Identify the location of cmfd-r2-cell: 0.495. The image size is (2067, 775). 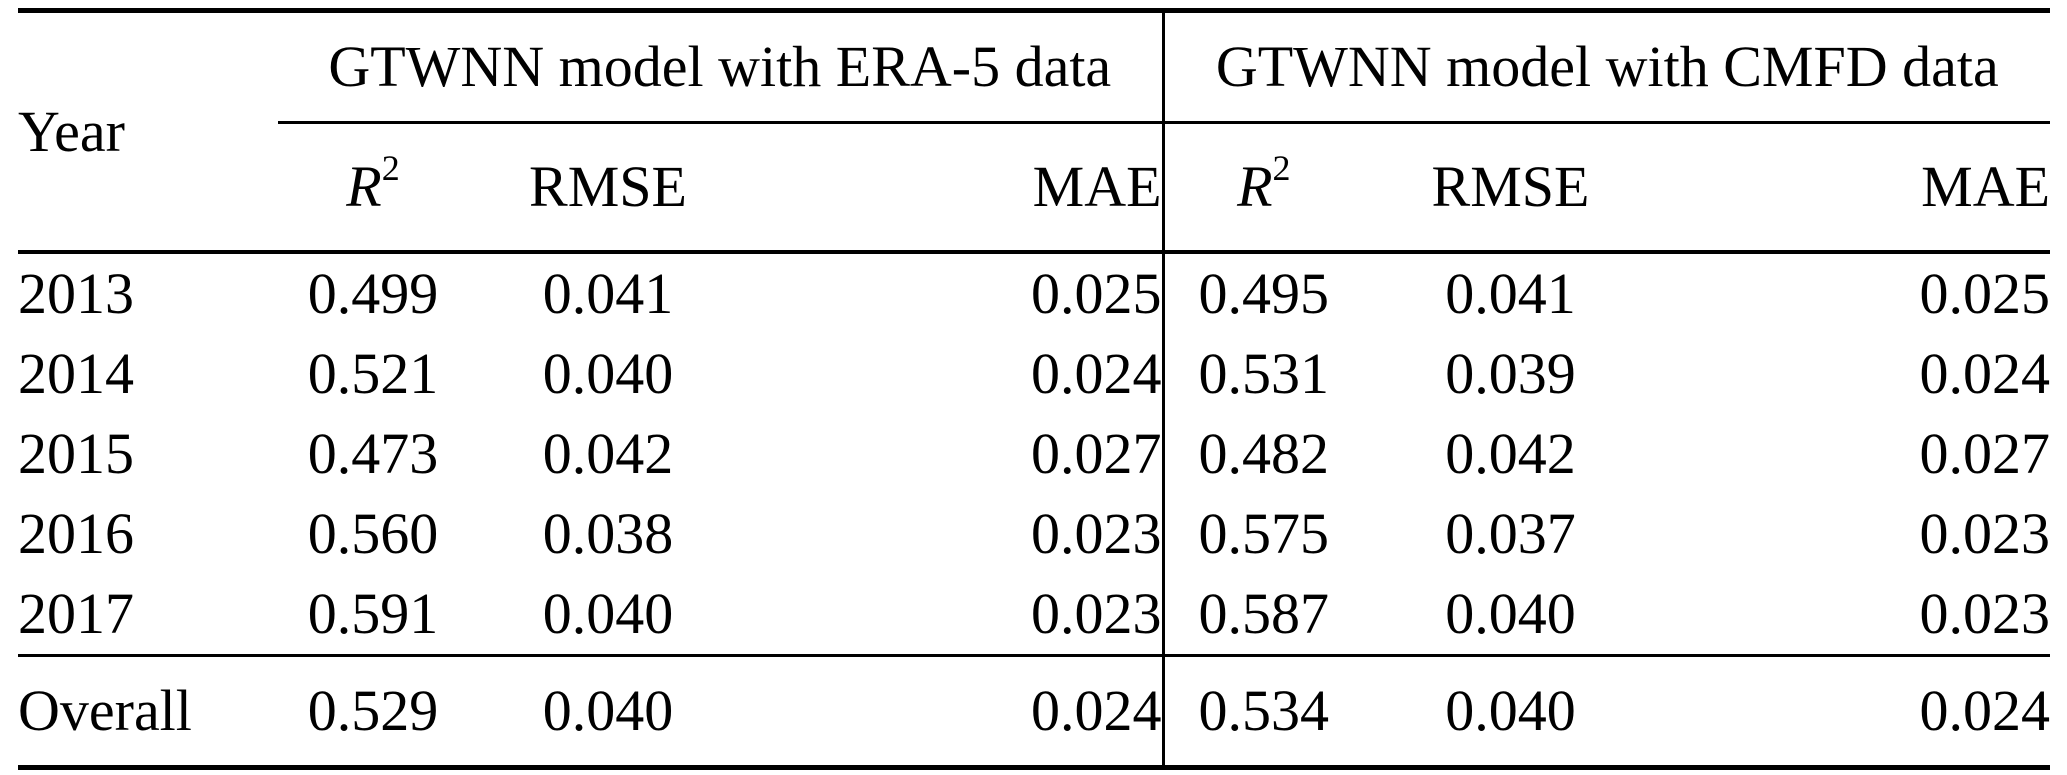
(1262, 293).